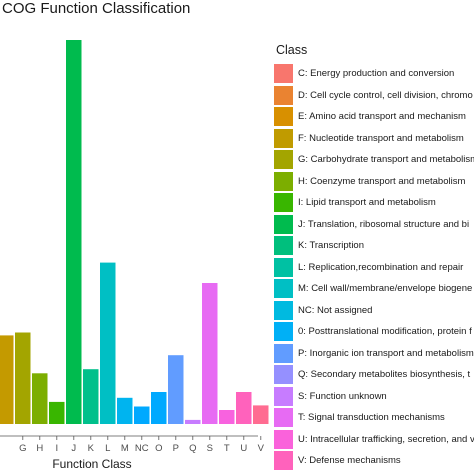 This screenshot has width=474, height=474. Describe the element at coordinates (192, 448) in the screenshot. I see `x-tick-label: Q` at that location.